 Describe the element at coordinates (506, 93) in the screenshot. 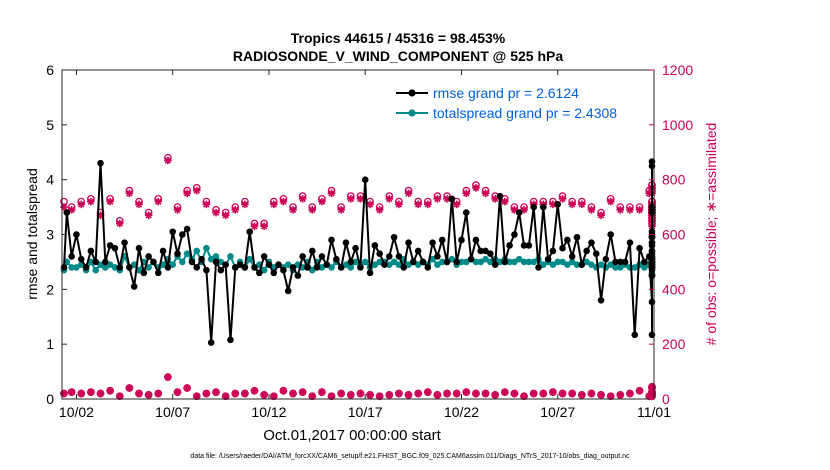

I see `legend-rmse-label: rmse grand pr = 2.6124` at that location.